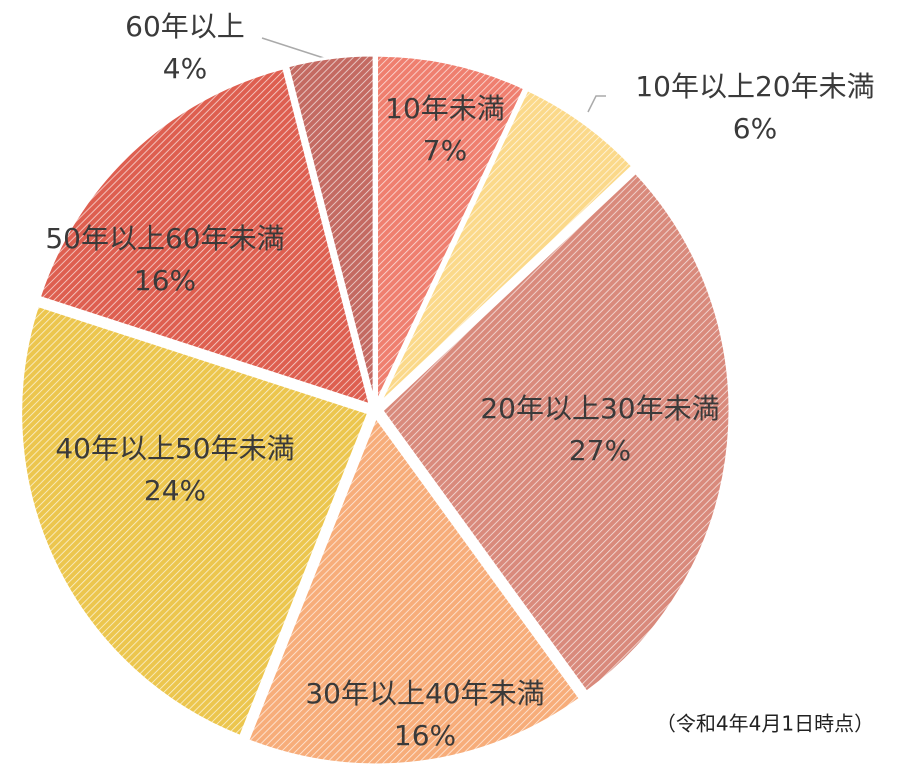  I want to click on slice-label: 40年以上50年未満, so click(174, 448).